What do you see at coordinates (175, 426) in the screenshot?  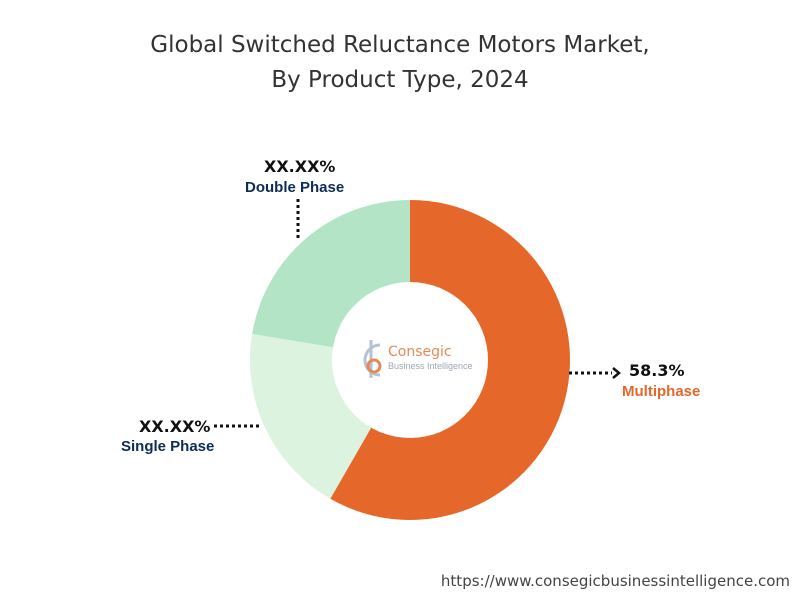 I see `single-phase-value-label: XX.XX%` at bounding box center [175, 426].